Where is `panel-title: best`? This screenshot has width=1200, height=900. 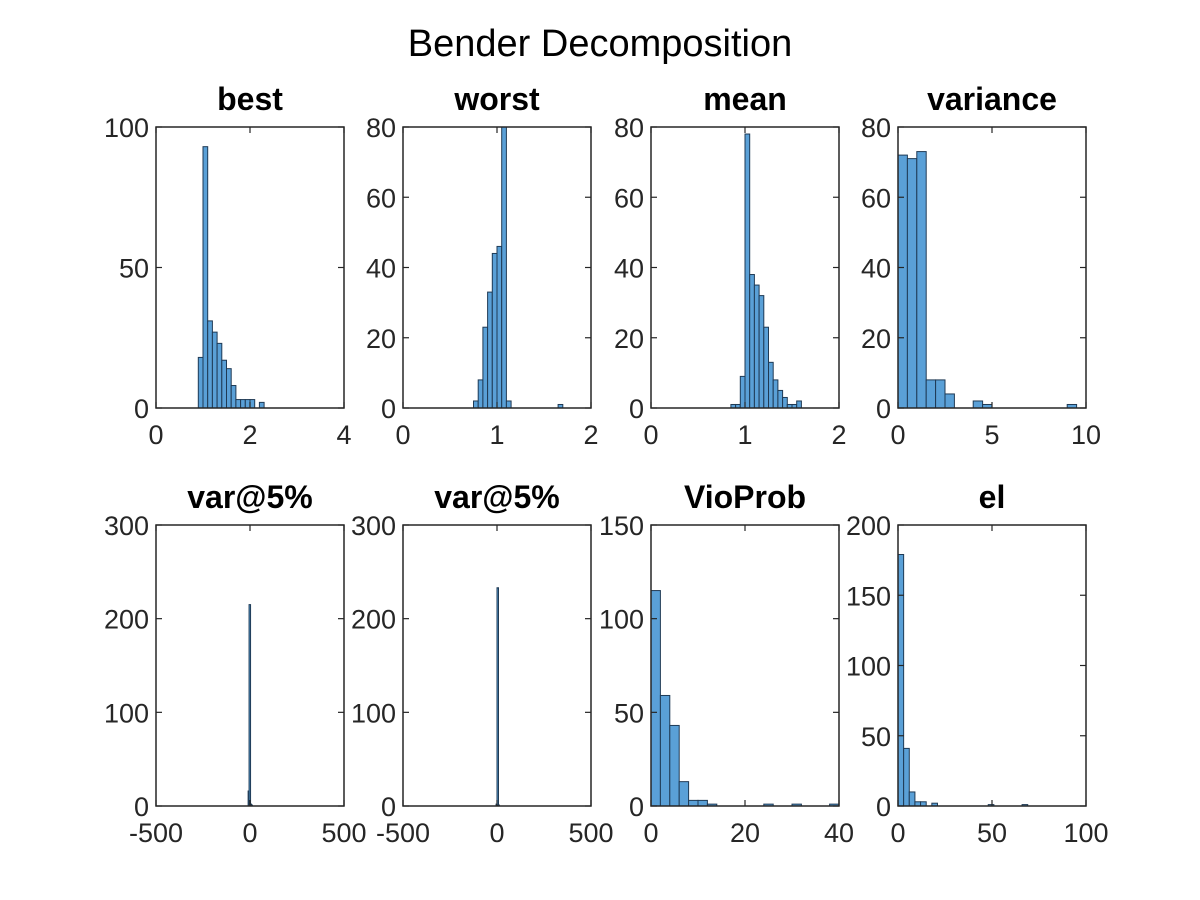 panel-title: best is located at coordinates (250, 99).